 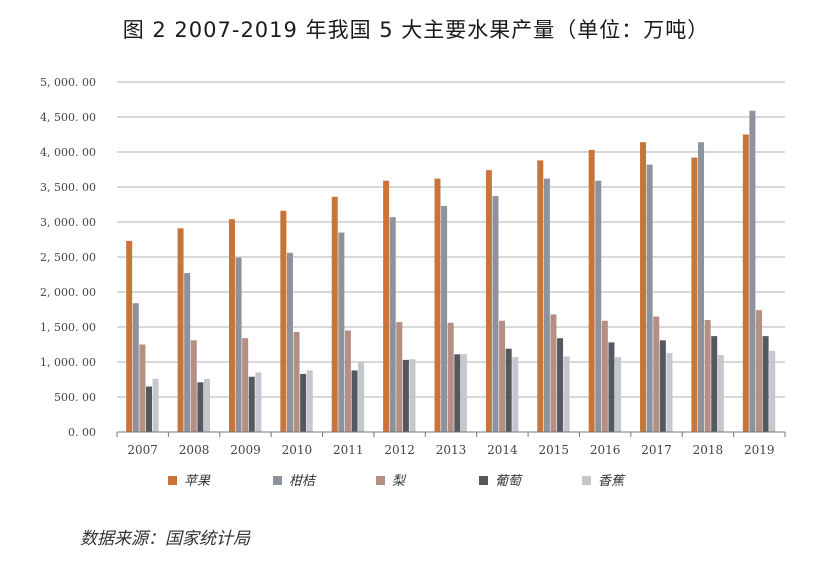 I want to click on x-axis, so click(x=451, y=434).